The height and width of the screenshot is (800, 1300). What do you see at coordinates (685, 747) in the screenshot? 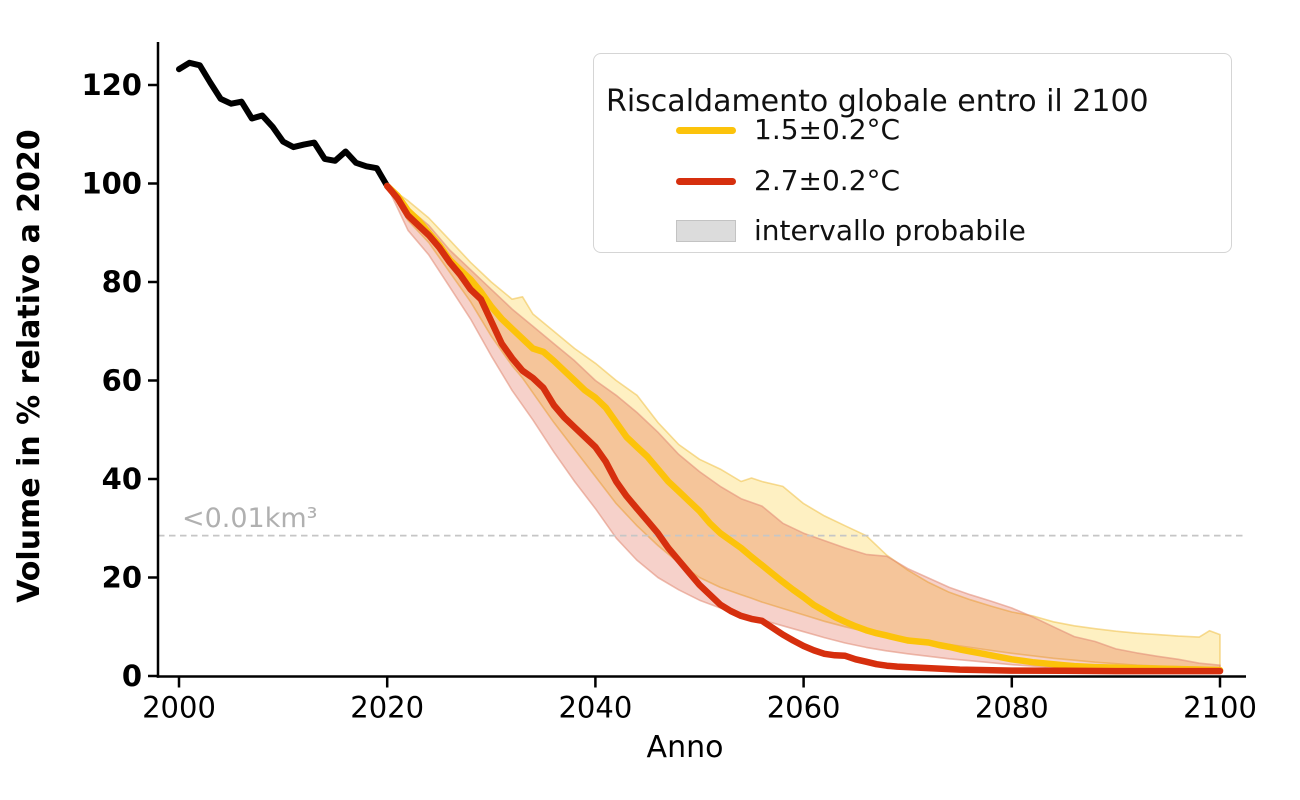
I see `x-axis-title: Anno` at bounding box center [685, 747].